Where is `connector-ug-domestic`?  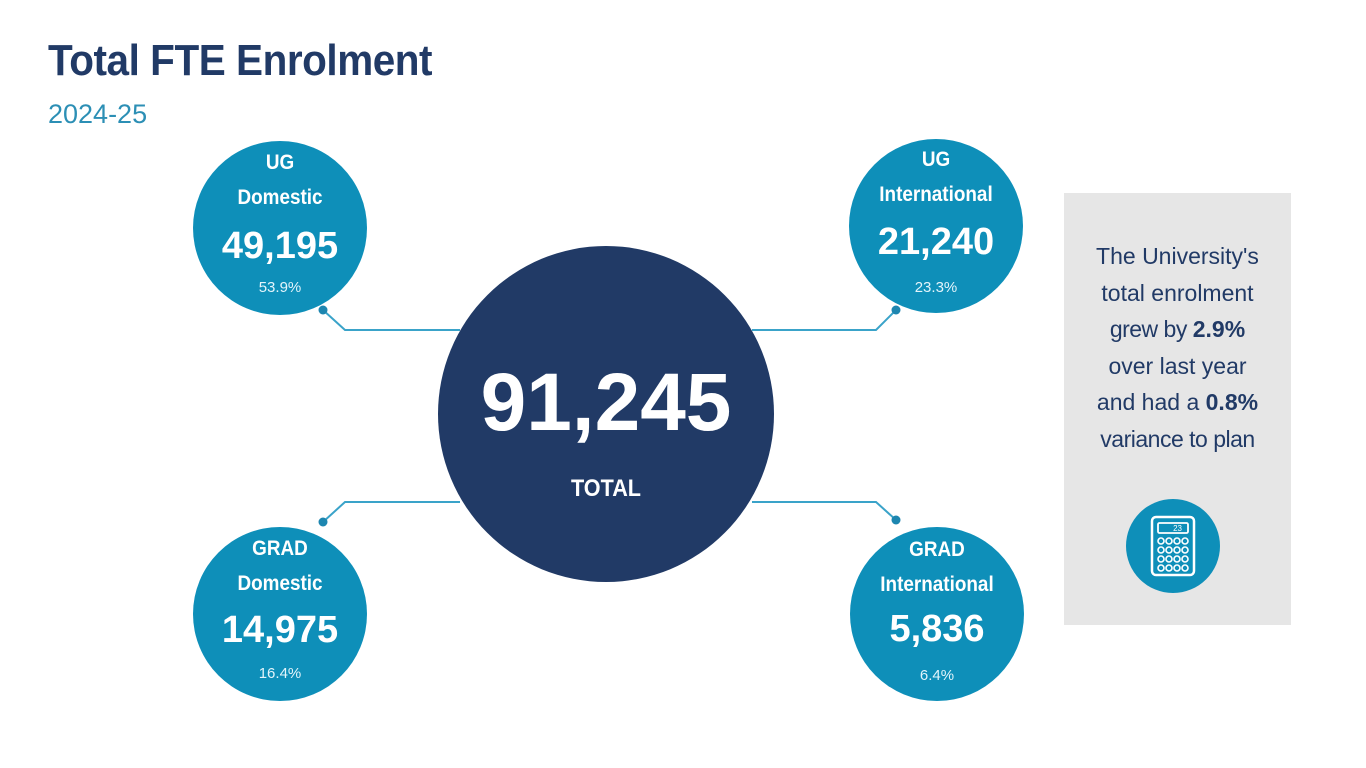
connector-ug-domestic is located at coordinates (391, 320).